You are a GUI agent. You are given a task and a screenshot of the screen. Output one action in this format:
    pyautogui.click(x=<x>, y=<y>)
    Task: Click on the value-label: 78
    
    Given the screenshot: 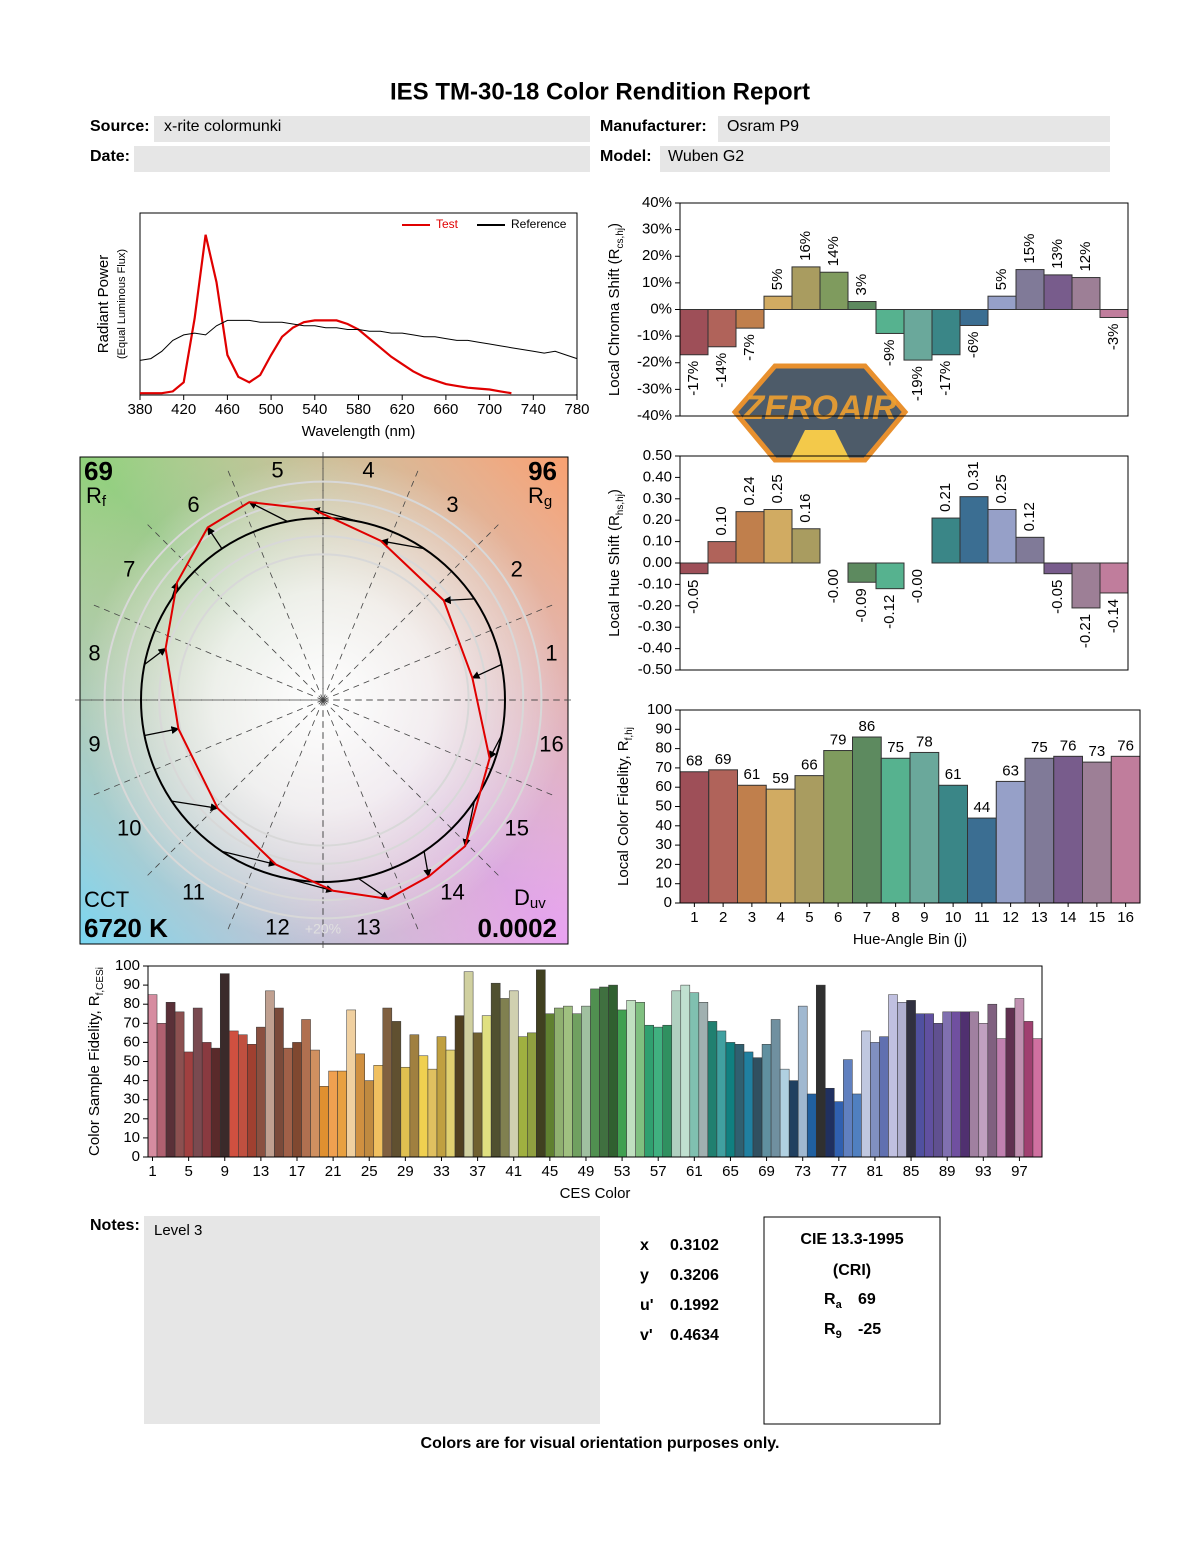 What is the action you would take?
    pyautogui.click(x=924, y=741)
    